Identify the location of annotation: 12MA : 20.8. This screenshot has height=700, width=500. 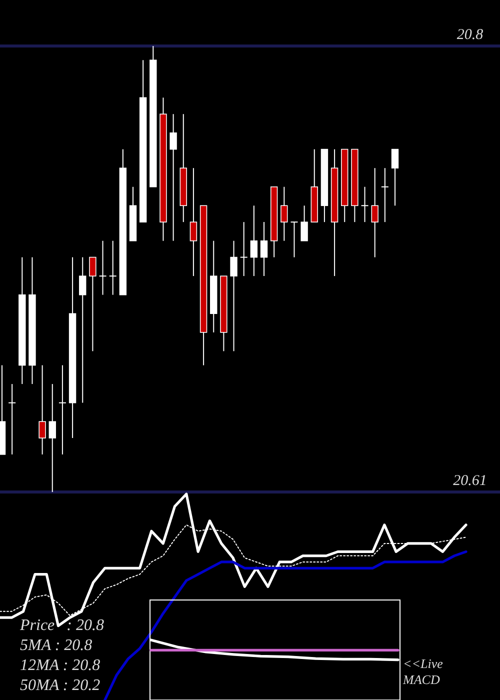
(60, 665).